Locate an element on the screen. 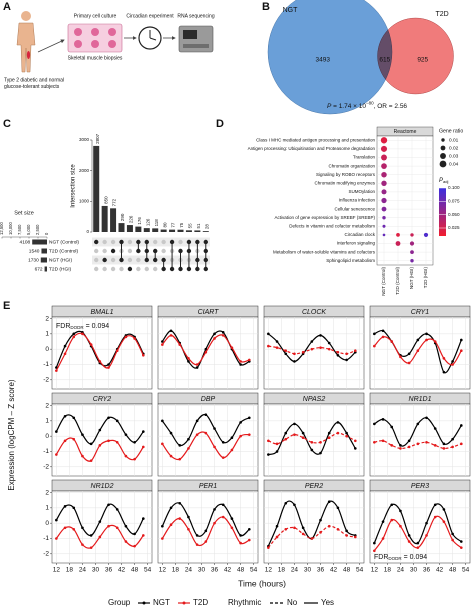  set-size-tick-label: 0 is located at coordinates (46, 233).